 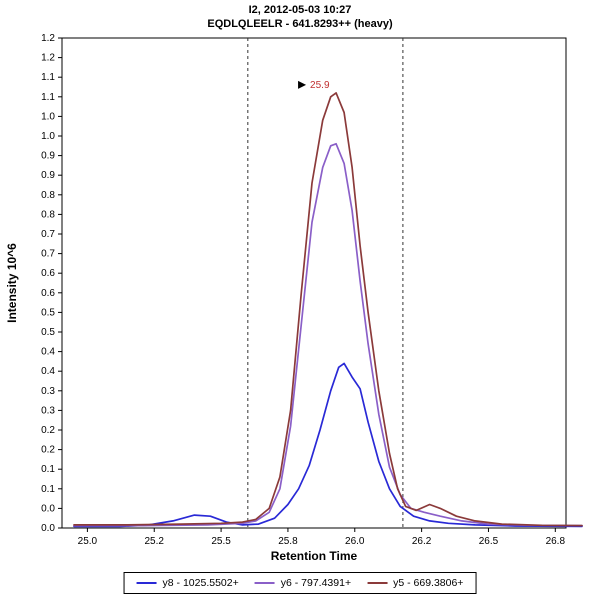 What do you see at coordinates (355, 541) in the screenshot?
I see `x-tick-label: 26.0` at bounding box center [355, 541].